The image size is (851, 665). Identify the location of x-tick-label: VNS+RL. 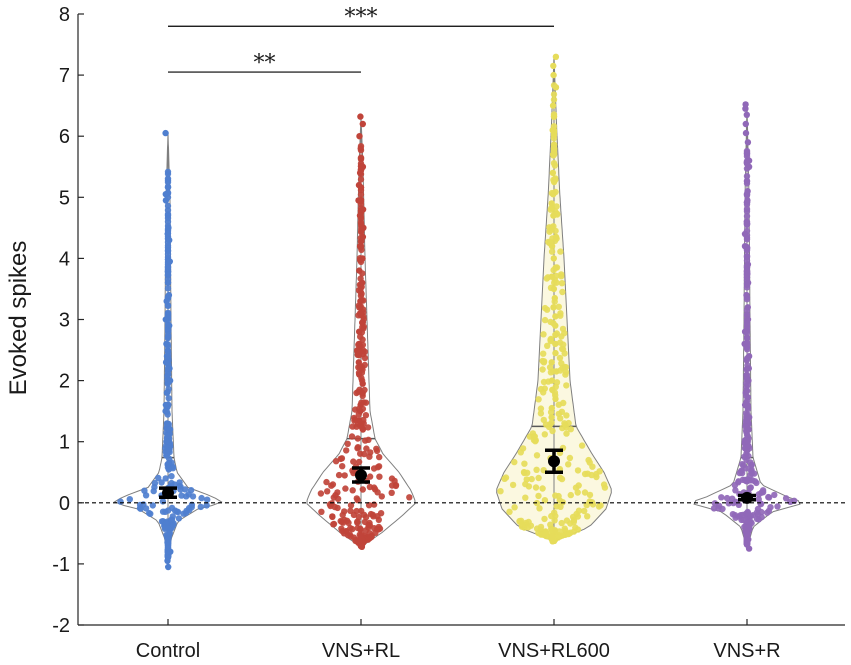
(361, 651).